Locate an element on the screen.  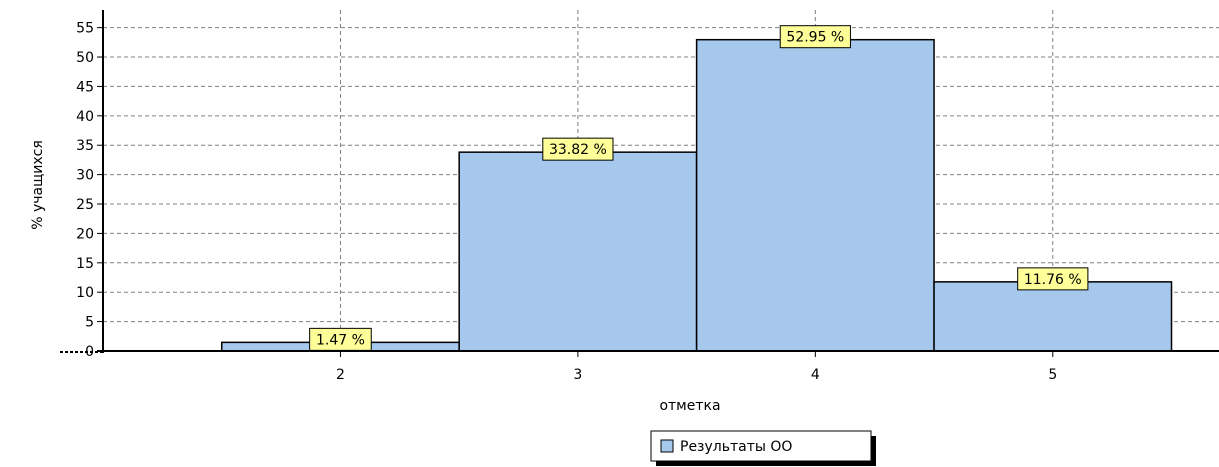
legend-box is located at coordinates (761, 446).